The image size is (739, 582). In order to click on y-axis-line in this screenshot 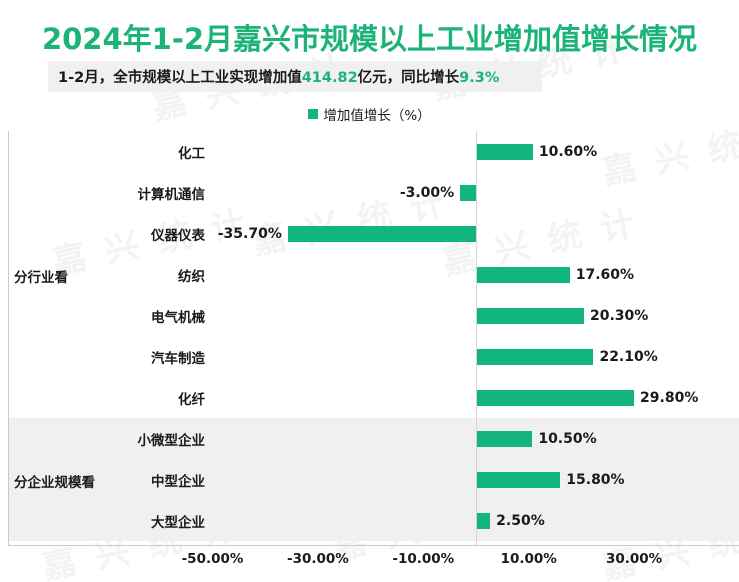, I will do `click(8, 338)`.